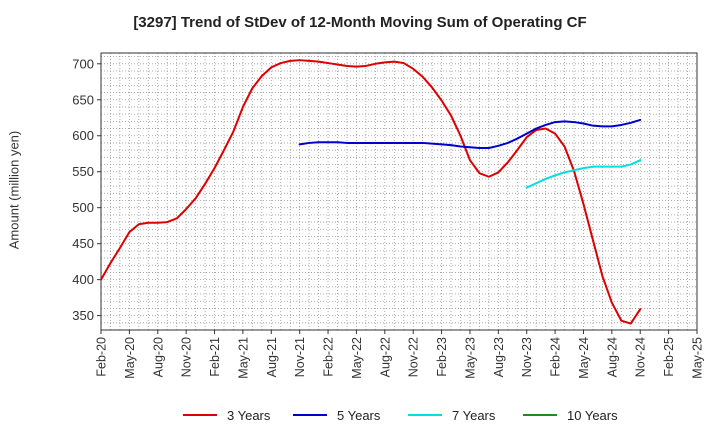 This screenshot has width=720, height=440. What do you see at coordinates (83, 243) in the screenshot?
I see `y-tick-label: 450` at bounding box center [83, 243].